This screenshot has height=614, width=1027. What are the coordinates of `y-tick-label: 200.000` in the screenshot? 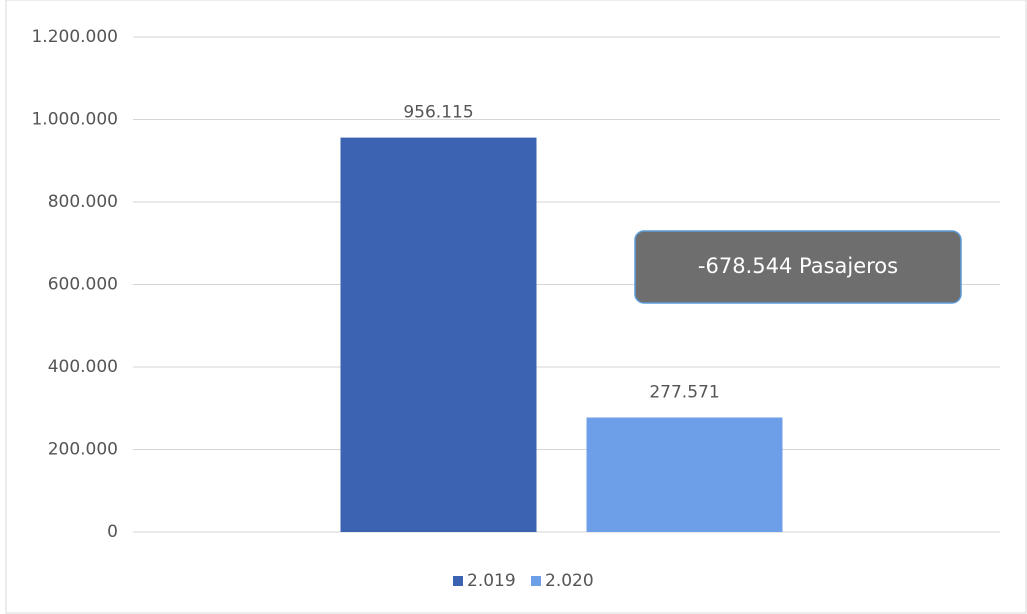 It's located at (83, 450).